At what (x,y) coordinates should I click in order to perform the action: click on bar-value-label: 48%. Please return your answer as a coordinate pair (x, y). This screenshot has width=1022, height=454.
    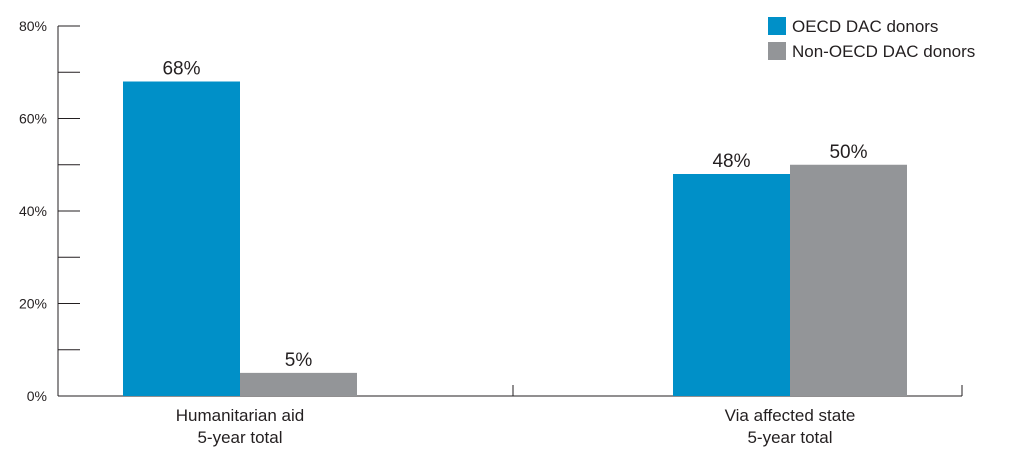
    Looking at the image, I should click on (731, 161).